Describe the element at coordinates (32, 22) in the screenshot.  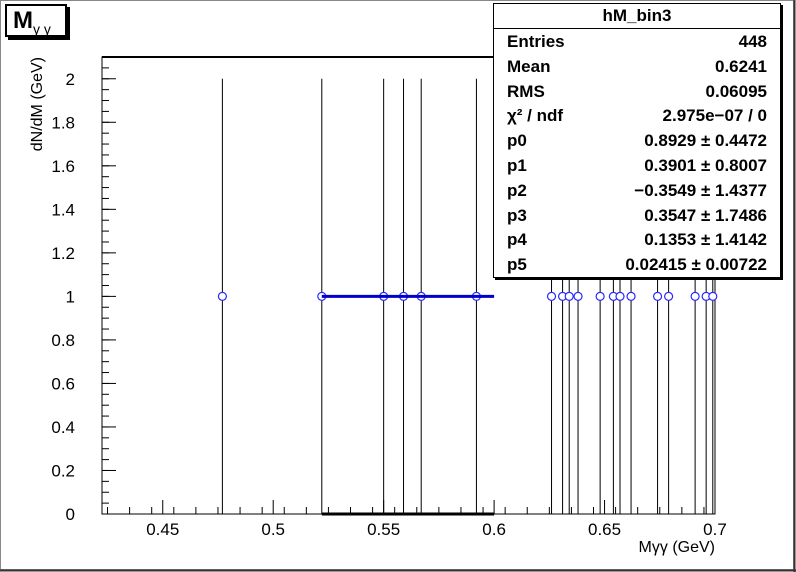
I see `title-label: Mγ γ` at that location.